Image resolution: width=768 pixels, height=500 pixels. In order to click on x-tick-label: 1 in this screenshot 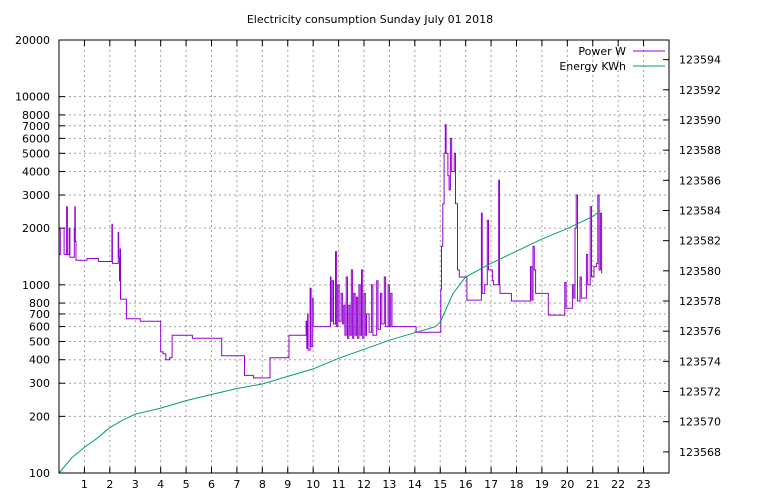, I will do `click(84, 484)`.